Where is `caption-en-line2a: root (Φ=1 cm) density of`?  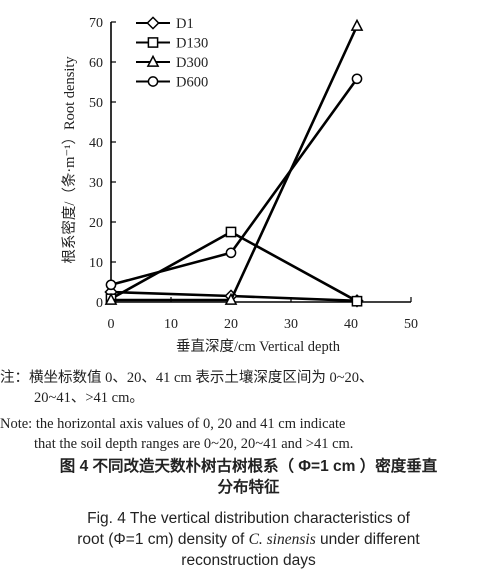
caption-en-line2a: root (Φ=1 cm) density of is located at coordinates (163, 539).